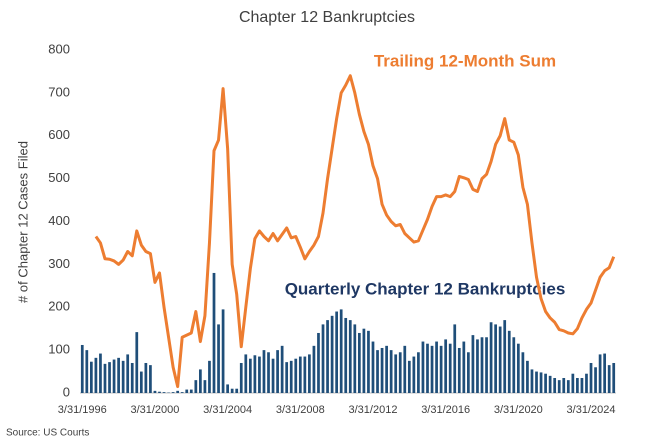  Describe the element at coordinates (227, 410) in the screenshot. I see `x-tick-label: 3/31/2004` at that location.